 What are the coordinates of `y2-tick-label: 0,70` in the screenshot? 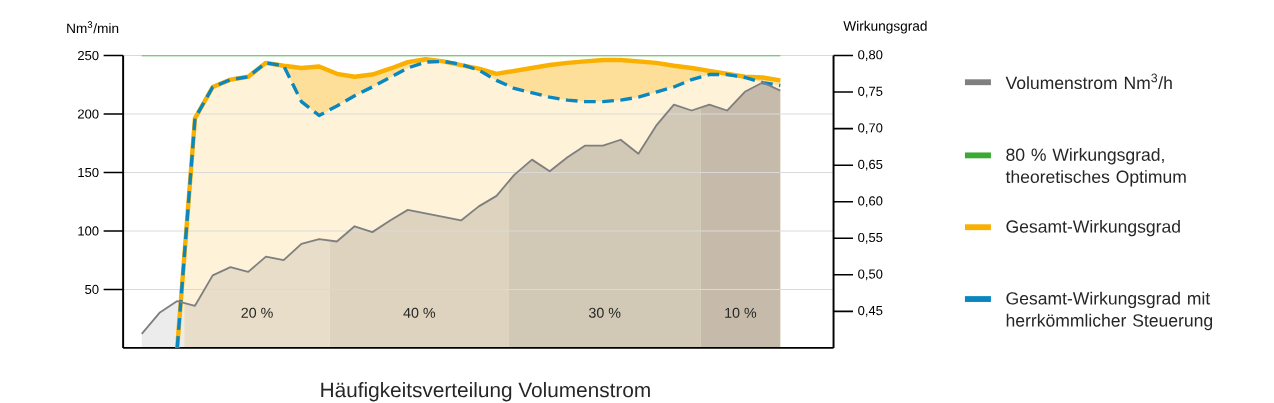 It's located at (870, 128).